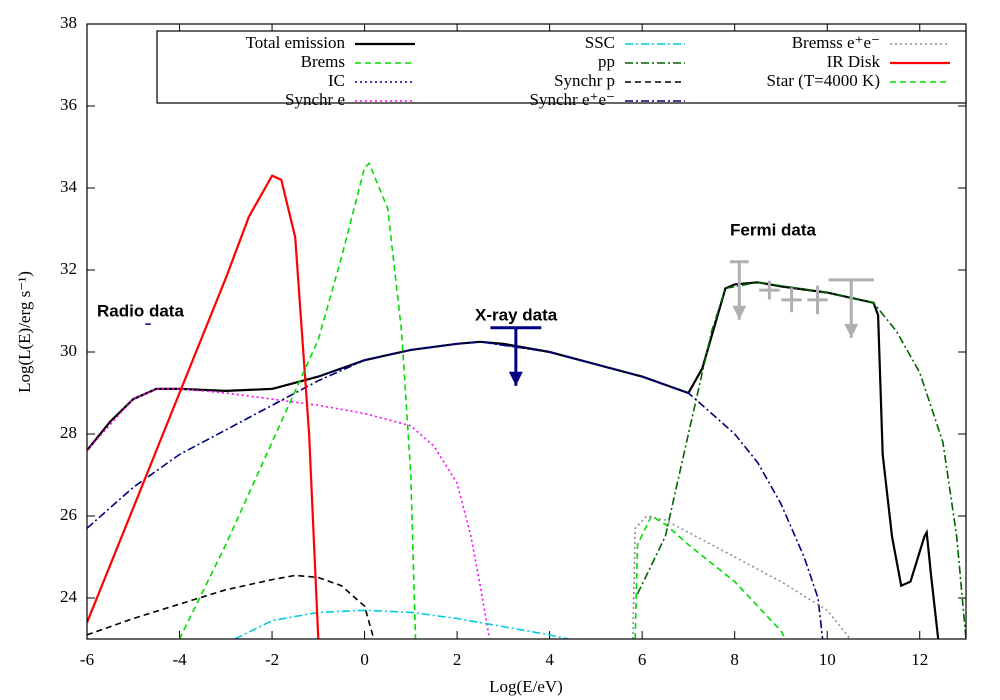  What do you see at coordinates (773, 229) in the screenshot?
I see `annotation: Fermi data` at bounding box center [773, 229].